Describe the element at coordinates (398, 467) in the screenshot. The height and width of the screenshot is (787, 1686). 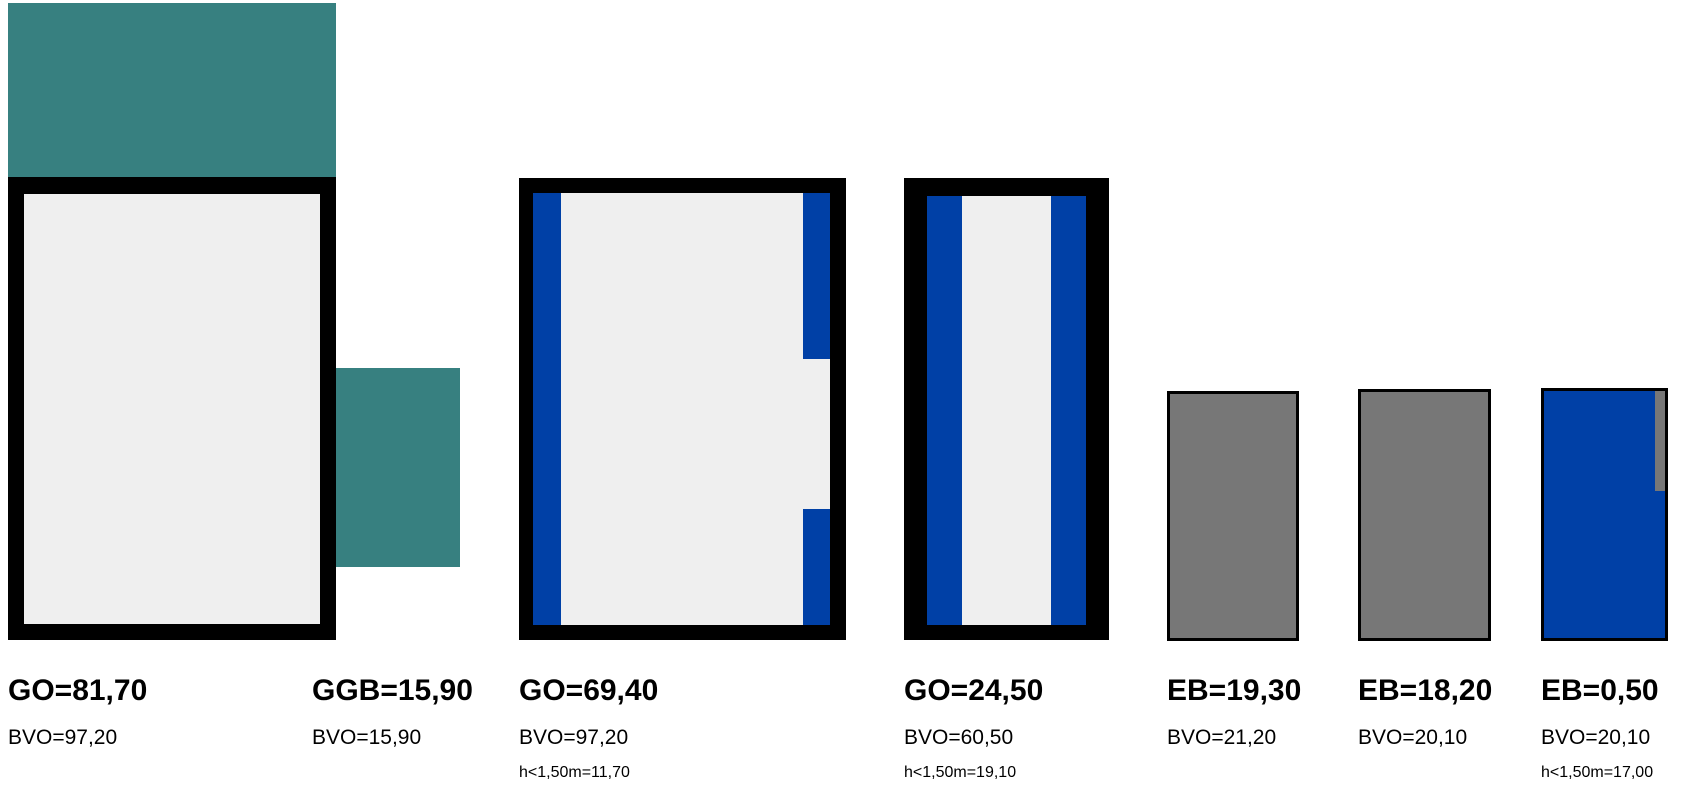
I see `room2-teal-block` at that location.